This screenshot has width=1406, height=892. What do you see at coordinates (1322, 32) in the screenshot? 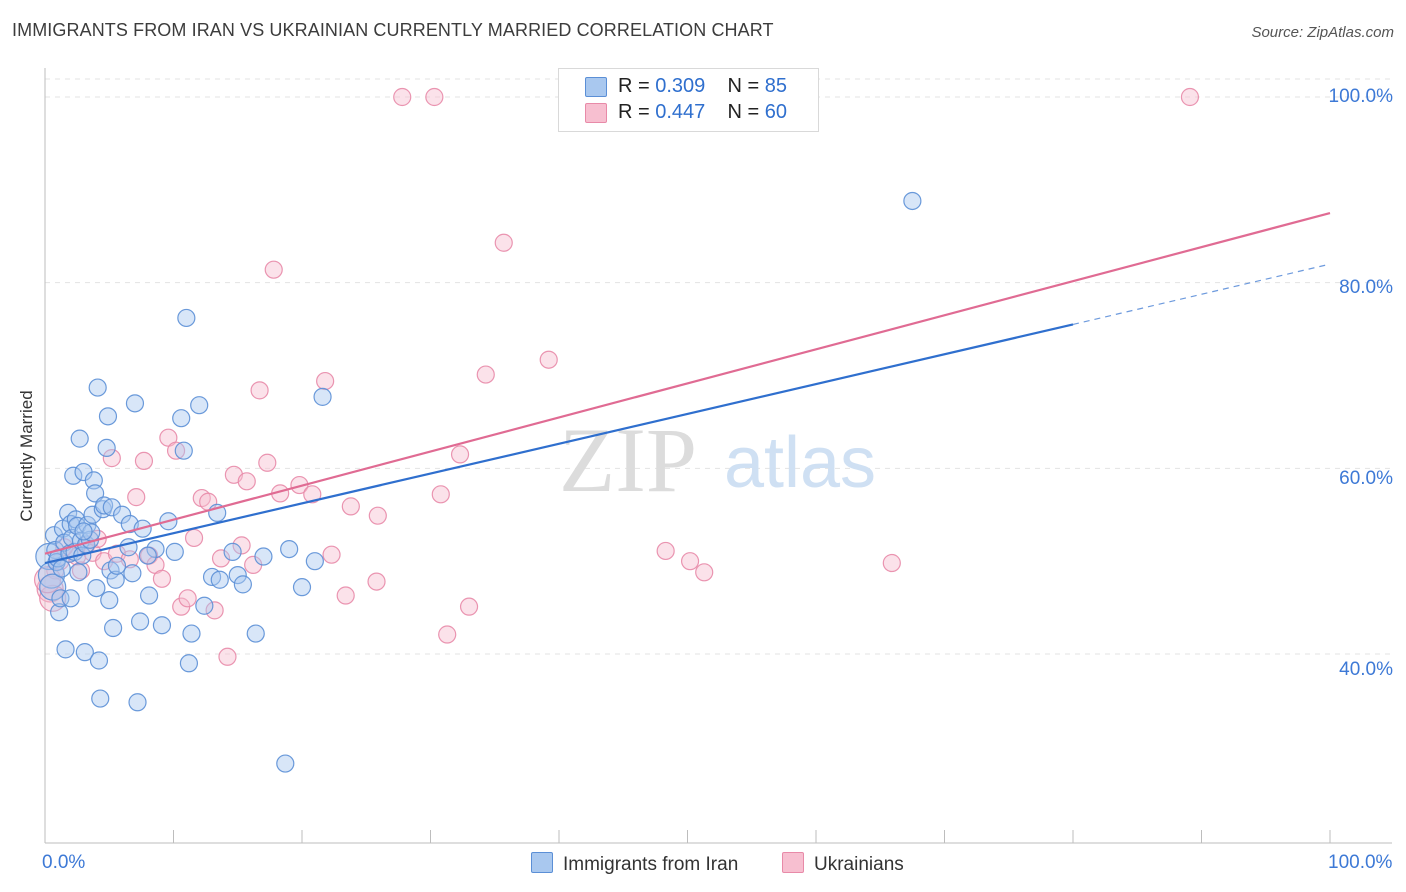
I see `source-label: Source: ZipAtlas.com` at bounding box center [1322, 32].